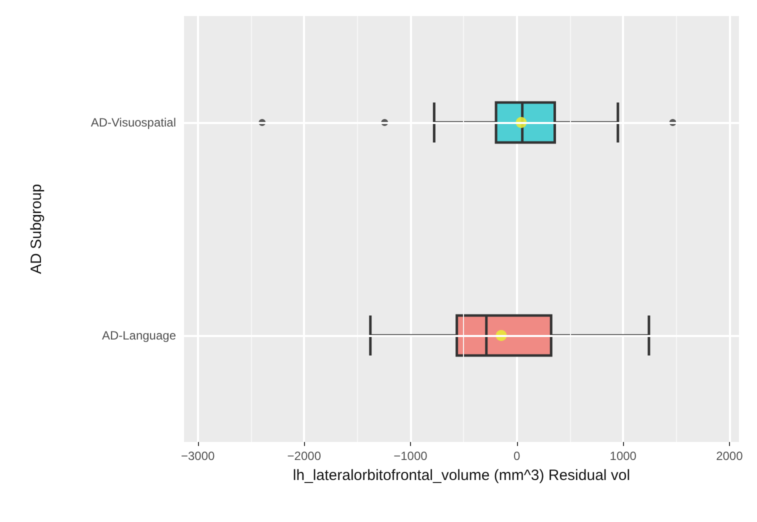 This screenshot has height=522, width=757. Describe the element at coordinates (461, 475) in the screenshot. I see `x-axis-title: lh_lateralorbitofrontal_volume (mm^3) Residual vol` at that location.